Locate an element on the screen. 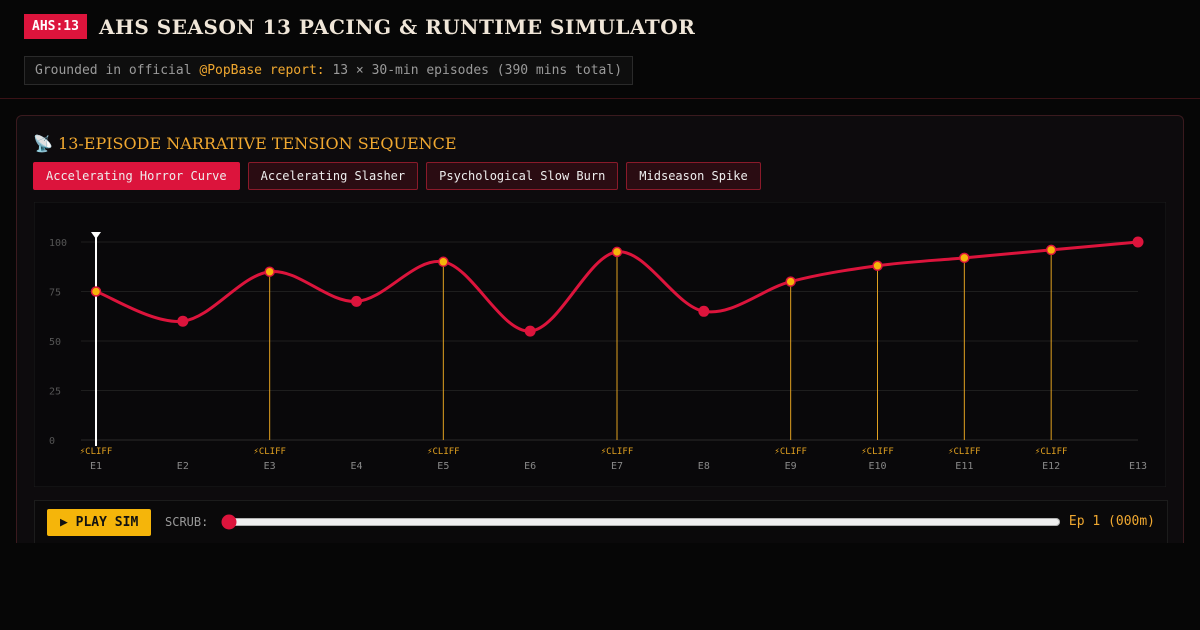 This screenshot has width=1200, height=630. x-tick-label: E6 is located at coordinates (530, 466).